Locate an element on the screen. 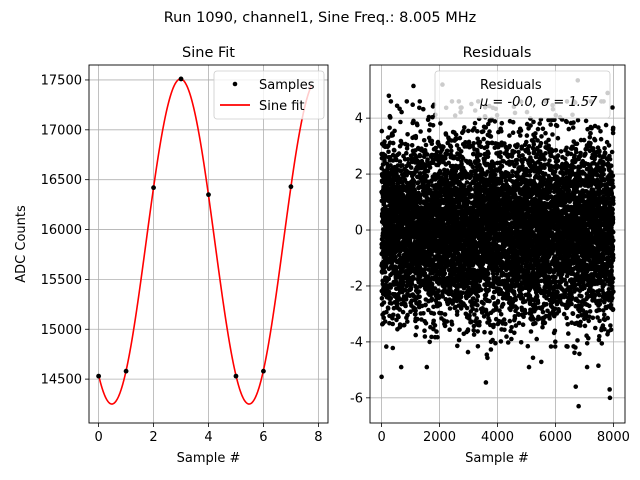  sine-fit-title: Sine Fit is located at coordinates (208, 53).